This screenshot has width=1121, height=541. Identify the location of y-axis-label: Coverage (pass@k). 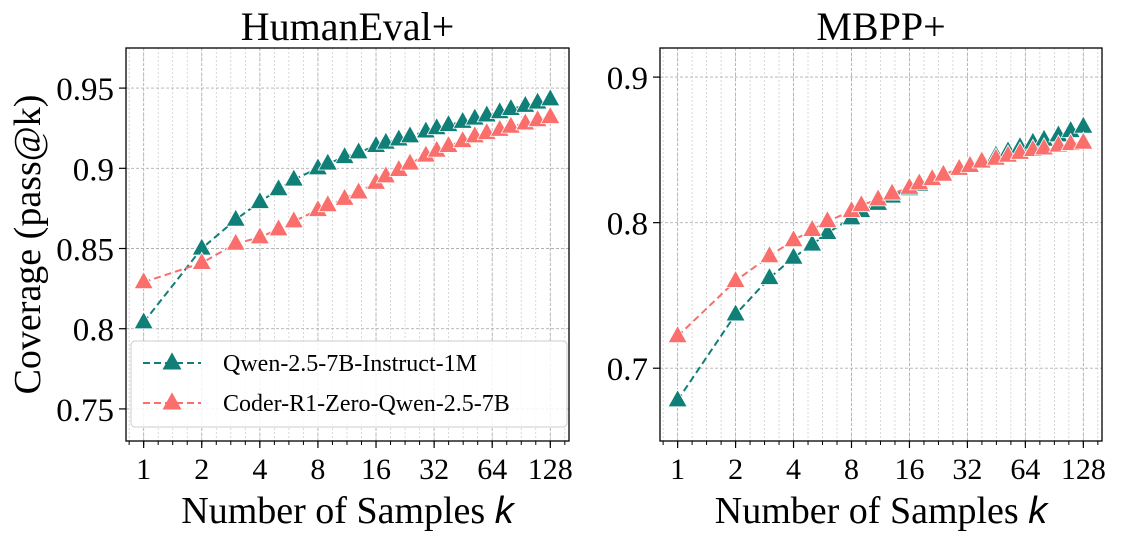
(28, 245).